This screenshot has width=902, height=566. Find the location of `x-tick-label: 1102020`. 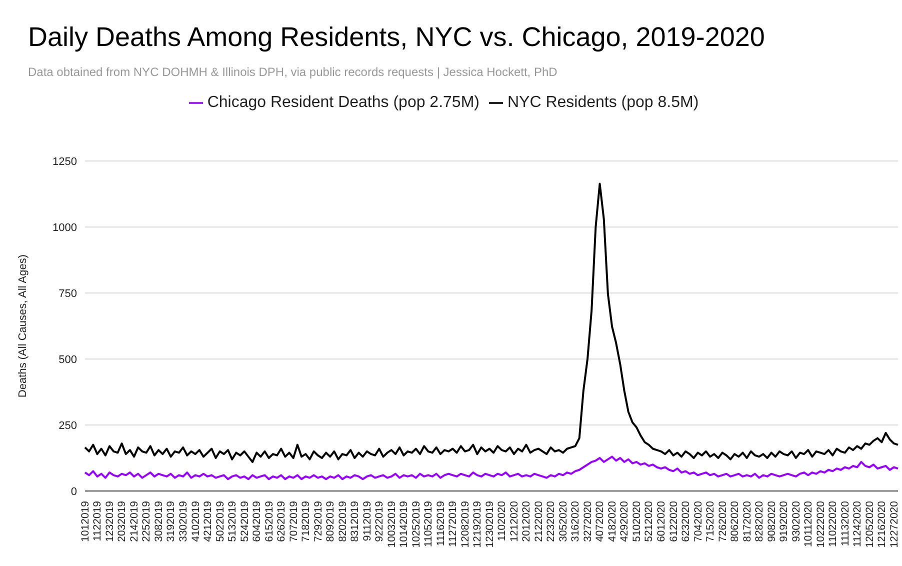

x-tick-label: 1102020 is located at coordinates (502, 521).